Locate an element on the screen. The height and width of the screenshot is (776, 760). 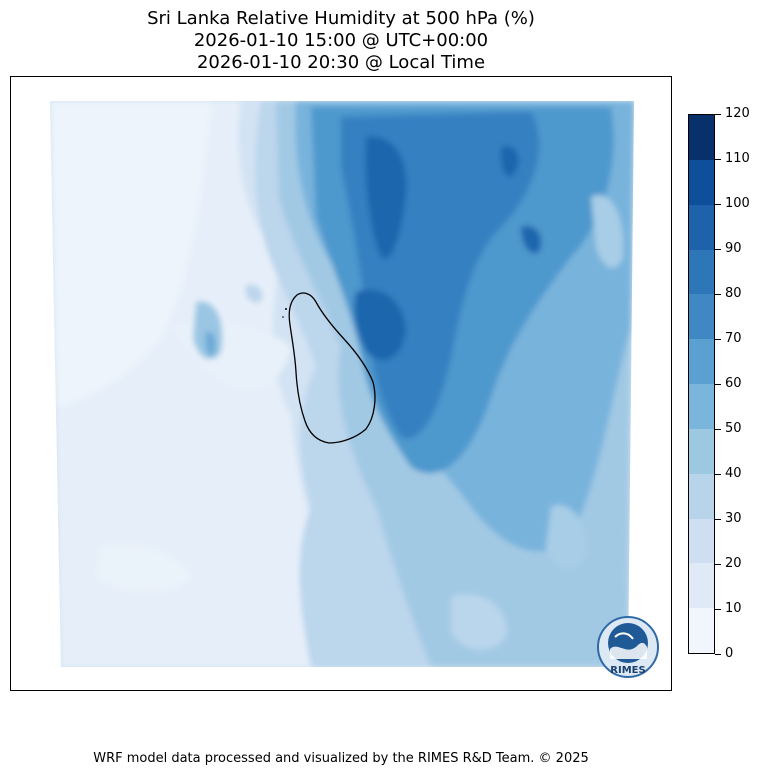
colorbar-tick-label: 30 is located at coordinates (733, 518).